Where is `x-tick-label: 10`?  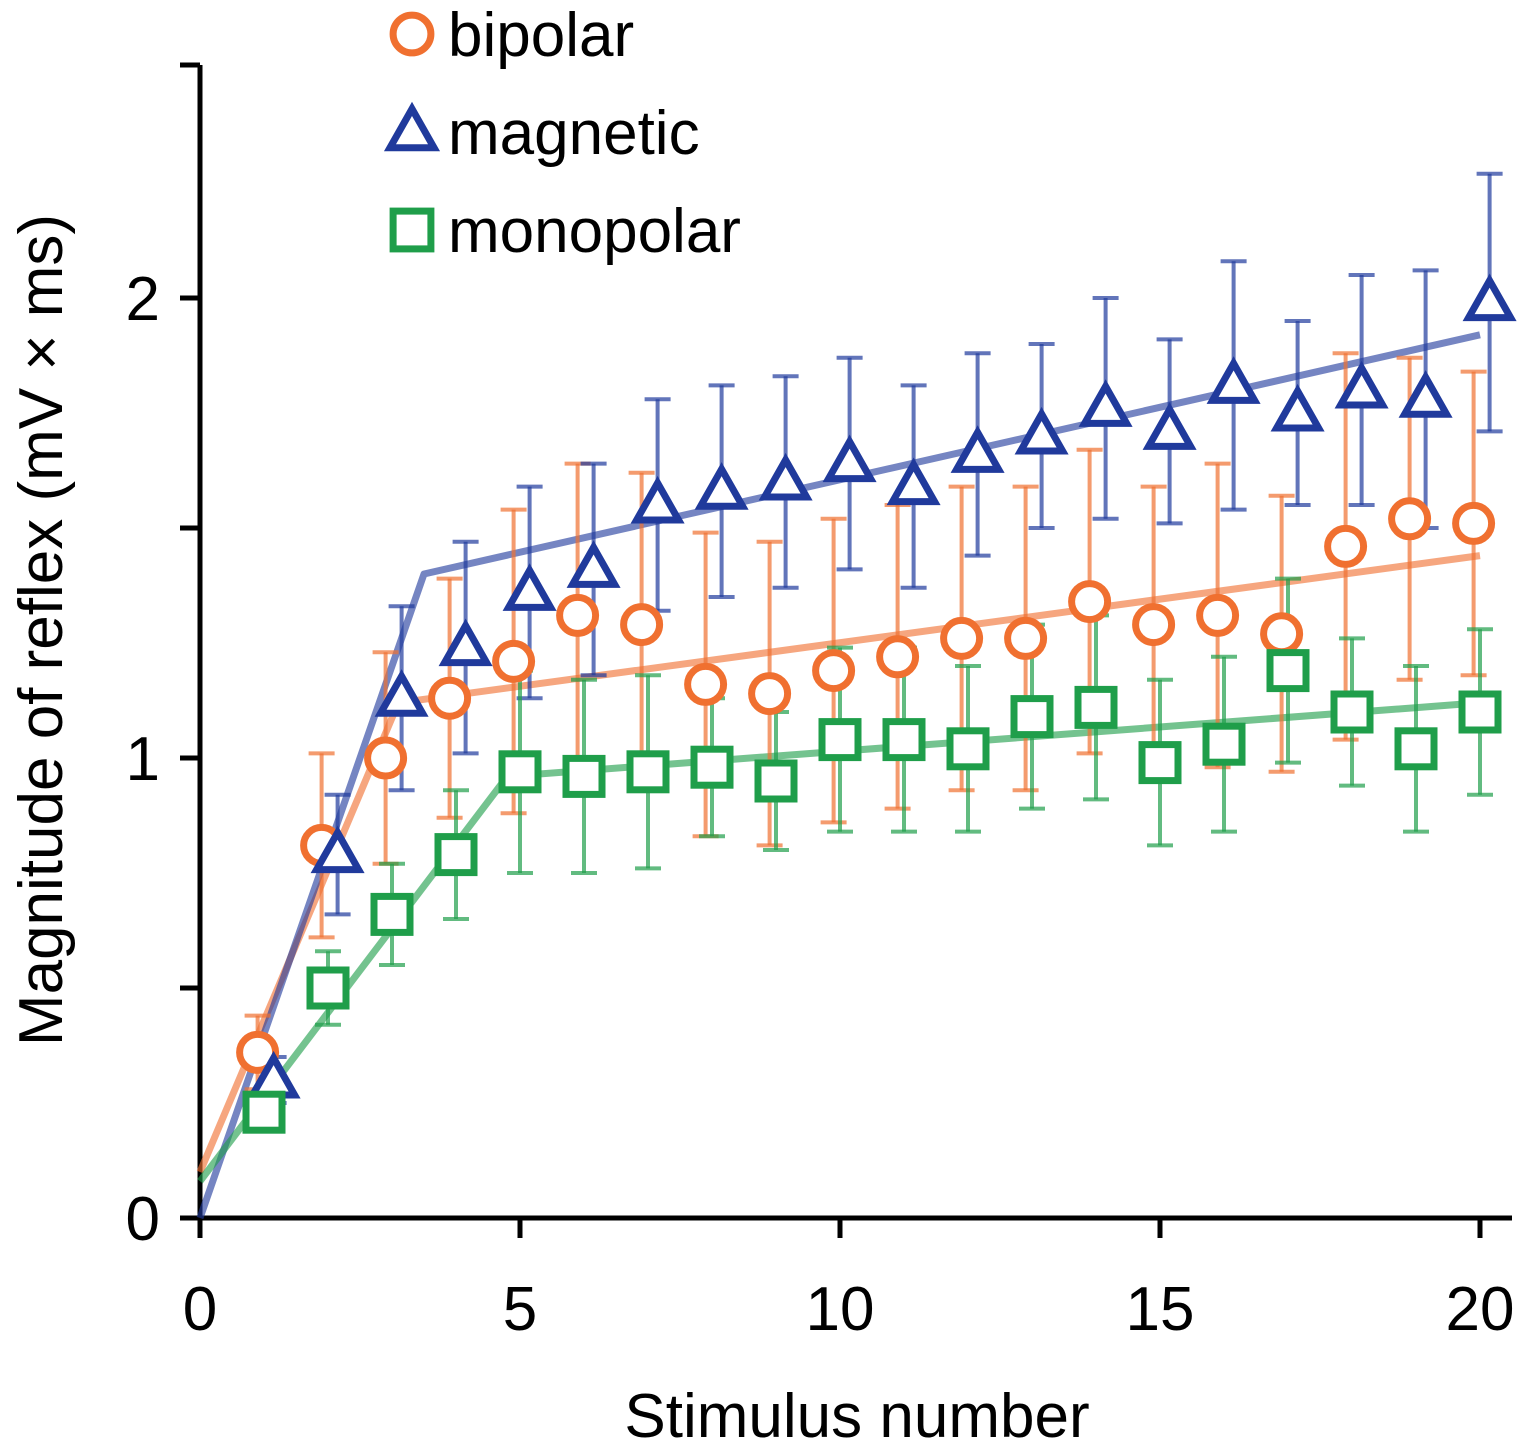 x-tick-label: 10 is located at coordinates (840, 1309).